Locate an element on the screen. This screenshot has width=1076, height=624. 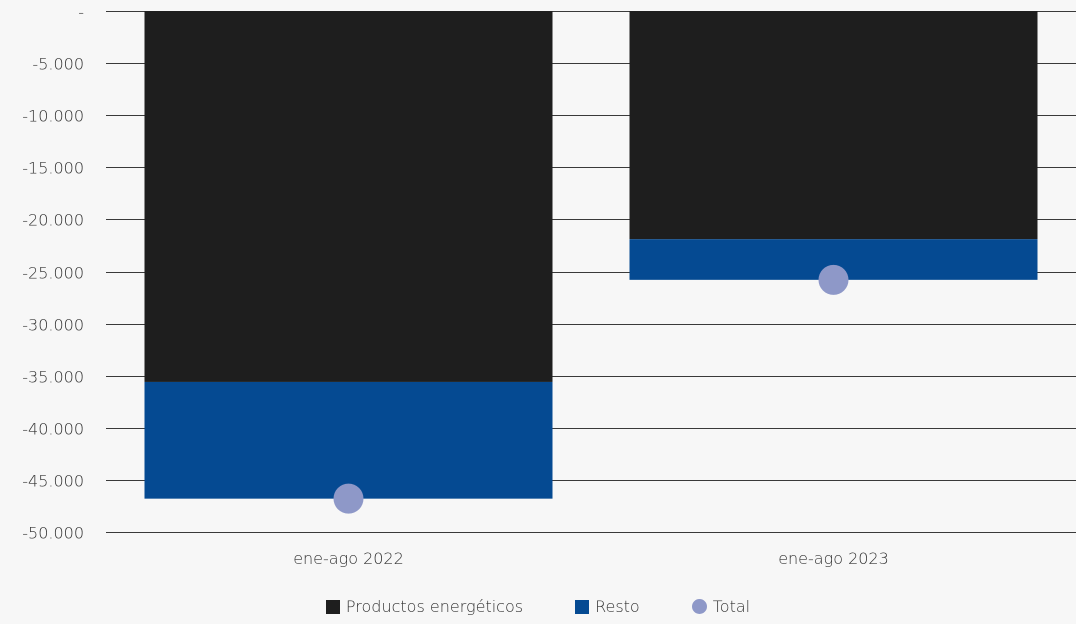
legend-swatch-productos-energeticos is located at coordinates (332, 606).